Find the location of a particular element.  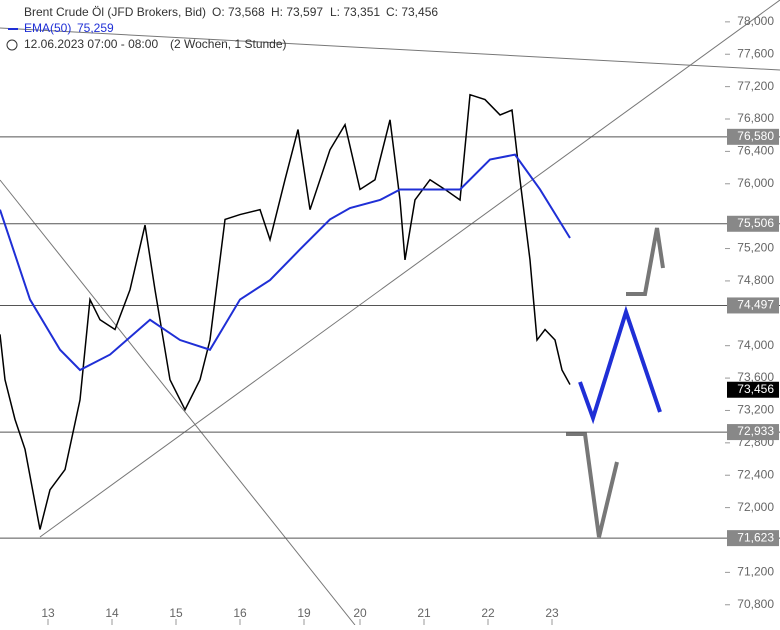

x-tick-label: 21 is located at coordinates (424, 613).